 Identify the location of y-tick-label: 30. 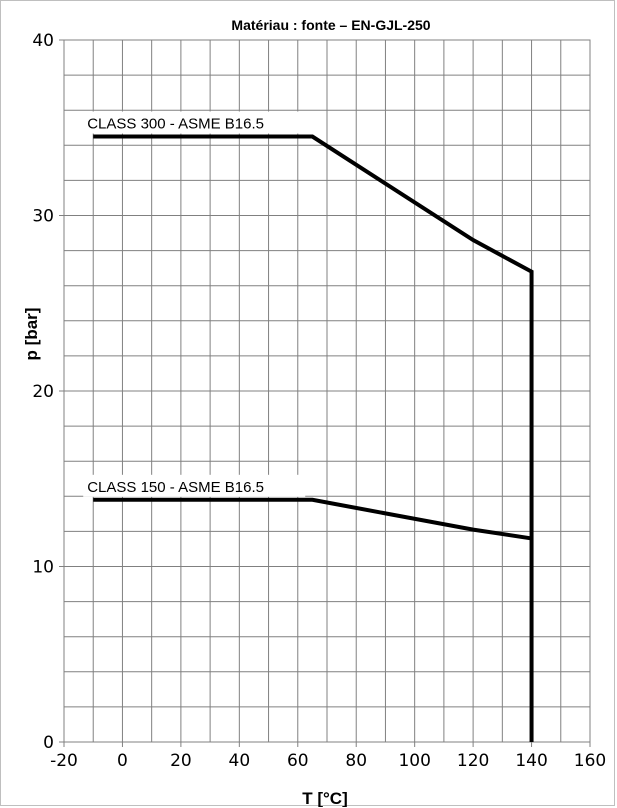
(43, 217).